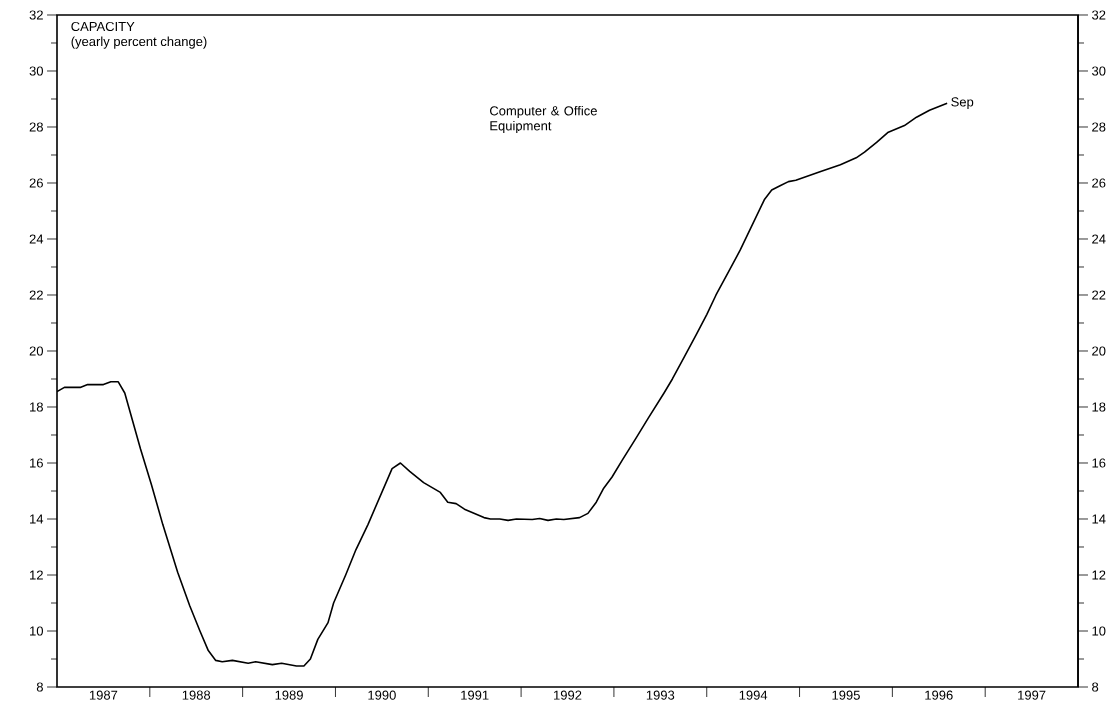 The image size is (1109, 719). Describe the element at coordinates (1099, 15) in the screenshot. I see `y-tick-label: 32` at that location.